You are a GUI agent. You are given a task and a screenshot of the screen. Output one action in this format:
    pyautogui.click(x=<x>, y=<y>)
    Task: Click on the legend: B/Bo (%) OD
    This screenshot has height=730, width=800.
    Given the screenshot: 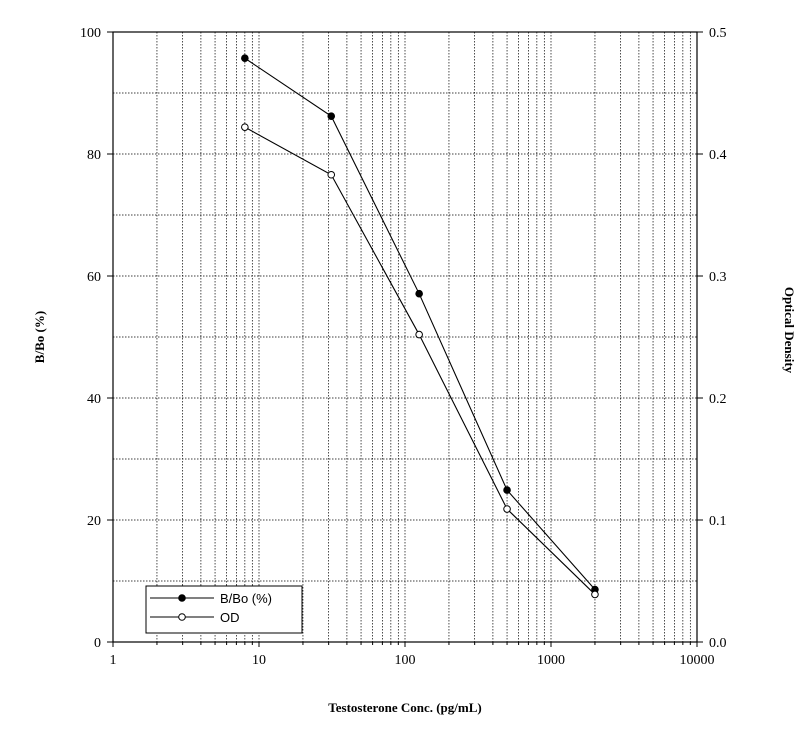 What is the action you would take?
    pyautogui.click(x=224, y=609)
    